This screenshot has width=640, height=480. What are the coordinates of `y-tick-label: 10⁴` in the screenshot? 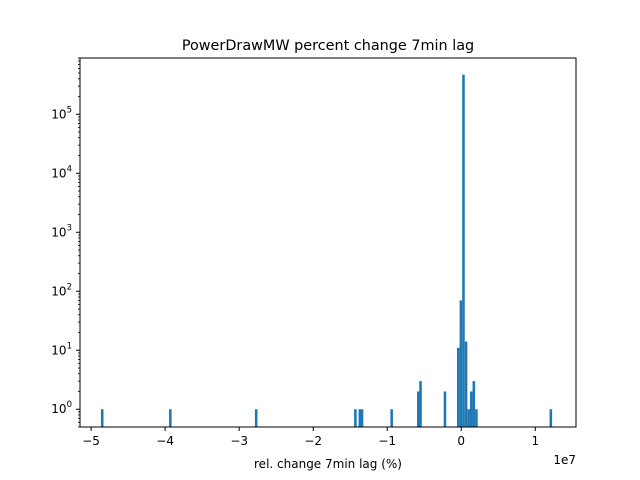 It's located at (61, 172).